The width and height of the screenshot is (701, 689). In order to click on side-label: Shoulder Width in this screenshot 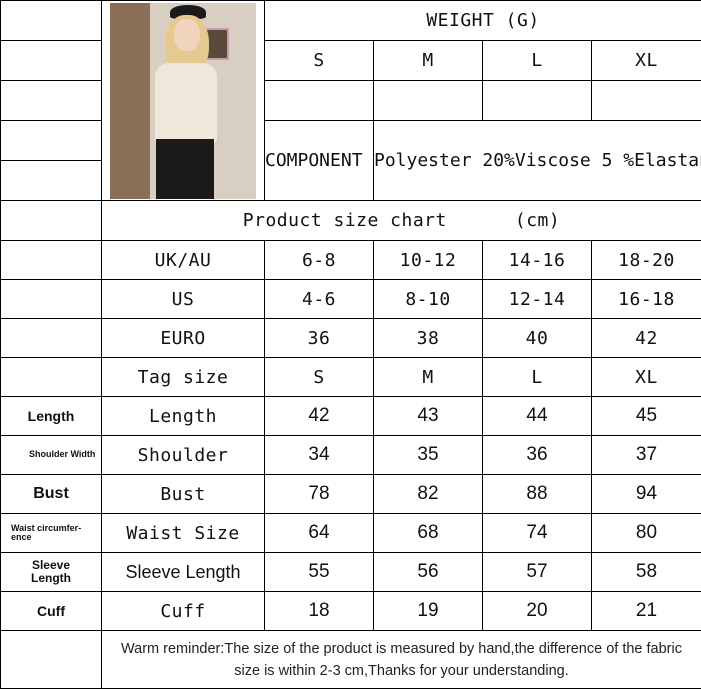, I will do `click(51, 455)`.